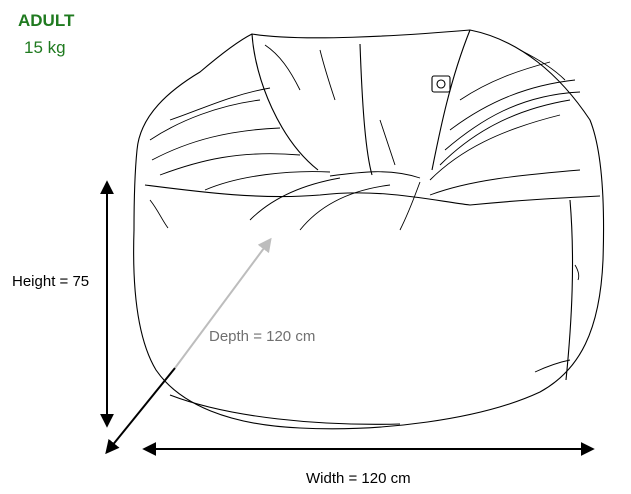 This screenshot has width=631, height=494. Describe the element at coordinates (46, 20) in the screenshot. I see `size-name: ADULT` at that location.